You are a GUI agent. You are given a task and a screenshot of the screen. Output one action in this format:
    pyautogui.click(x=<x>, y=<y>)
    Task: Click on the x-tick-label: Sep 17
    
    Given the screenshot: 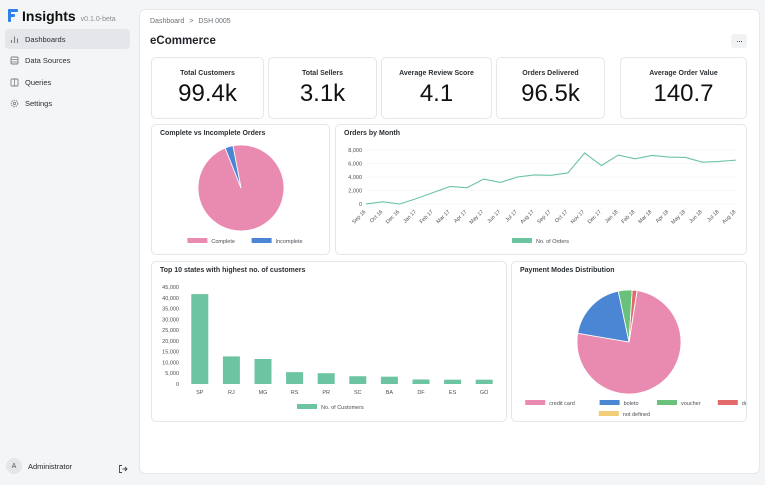 What is the action you would take?
    pyautogui.click(x=544, y=217)
    